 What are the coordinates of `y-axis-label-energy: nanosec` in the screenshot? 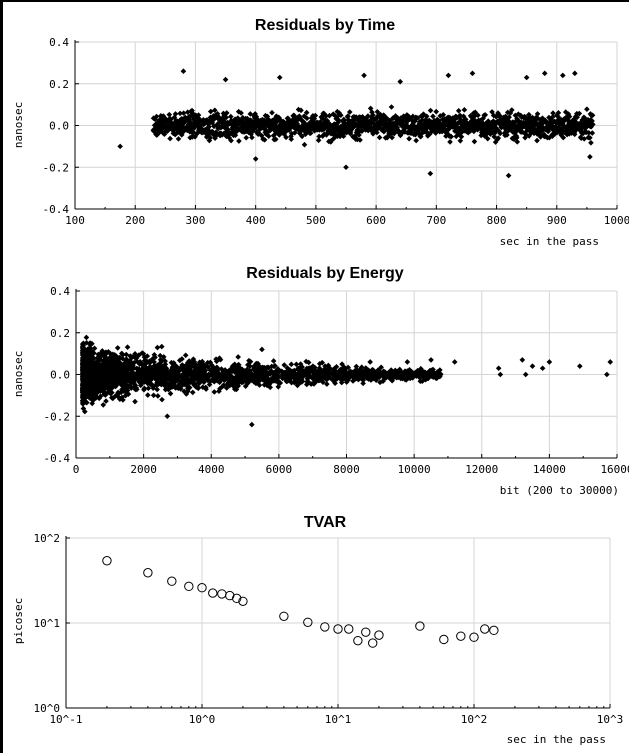 It's located at (18, 374).